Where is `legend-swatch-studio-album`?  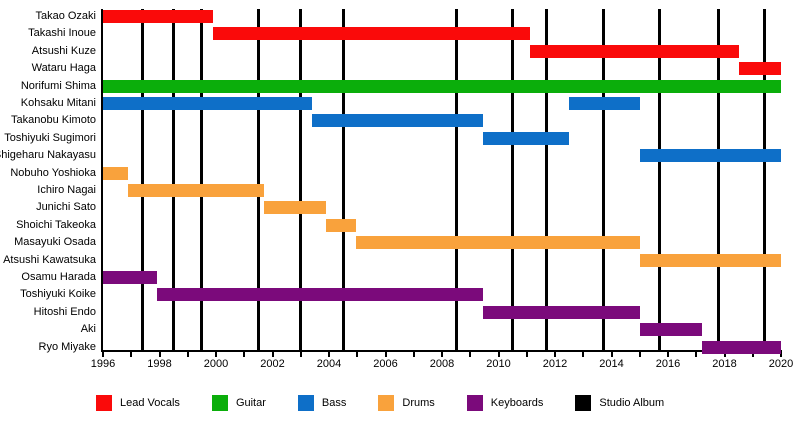
legend-swatch-studio-album is located at coordinates (583, 403).